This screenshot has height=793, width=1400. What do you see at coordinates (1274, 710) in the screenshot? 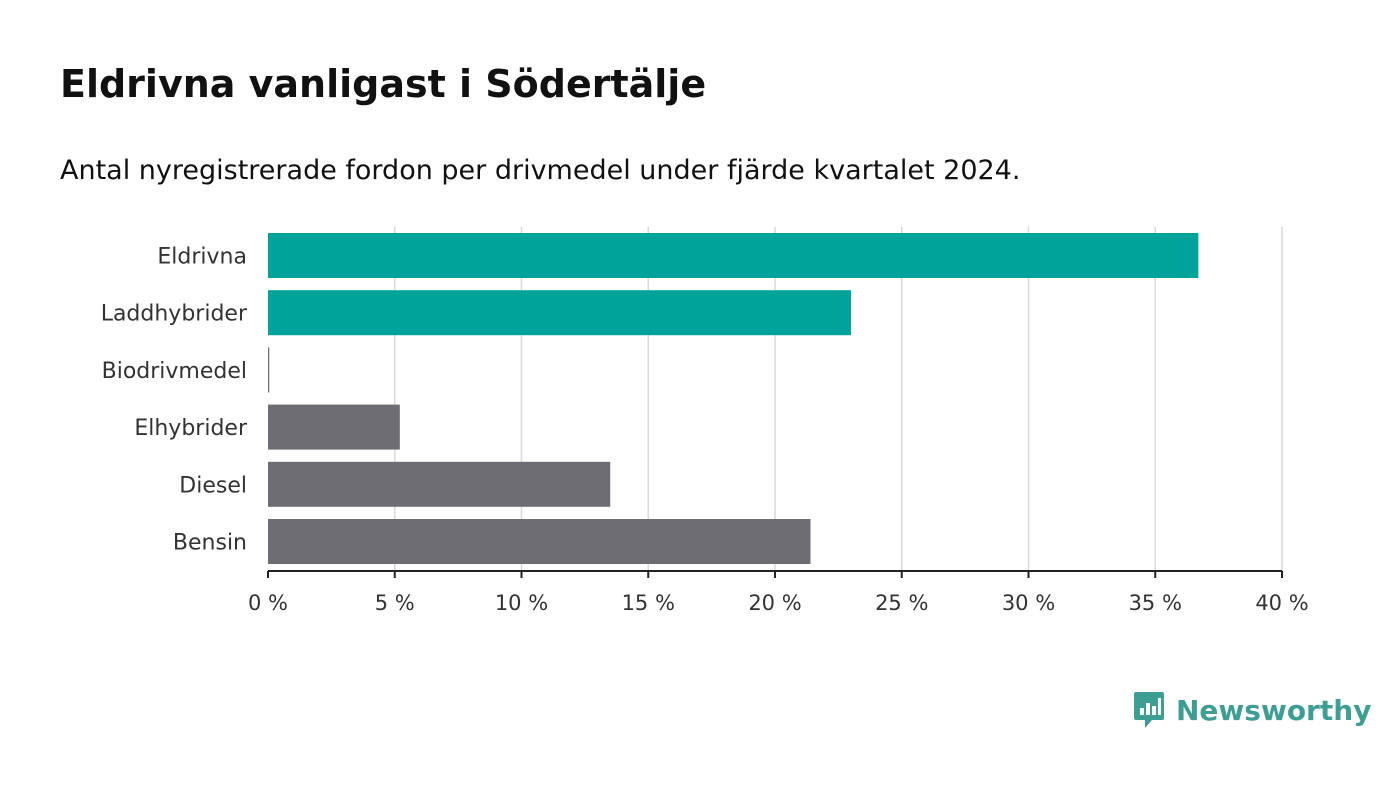
I see `brand-name: Newsworthy` at bounding box center [1274, 710].